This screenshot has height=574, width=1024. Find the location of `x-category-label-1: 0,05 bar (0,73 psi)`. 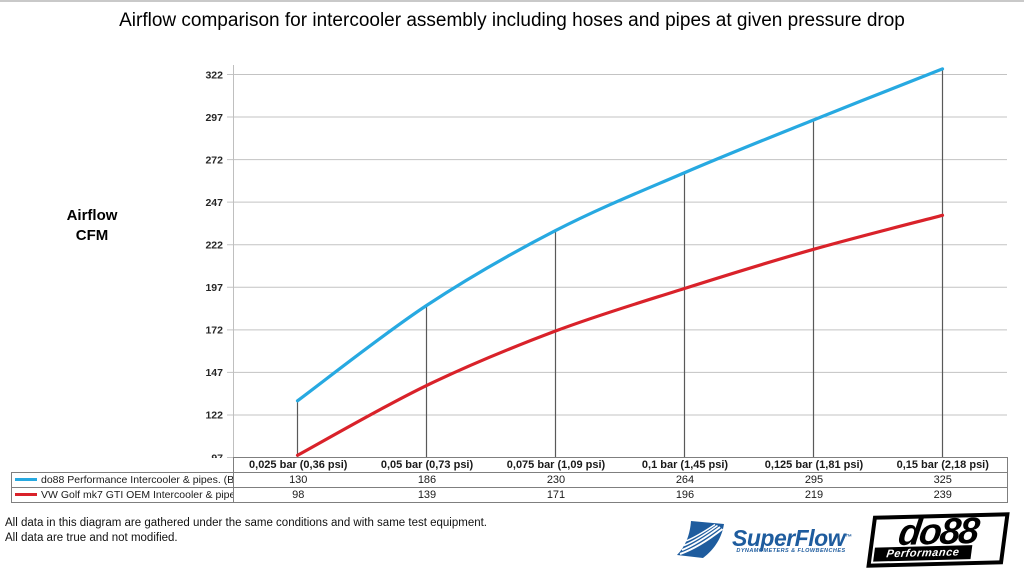

x-category-label-1: 0,05 bar (0,73 psi) is located at coordinates (427, 465).